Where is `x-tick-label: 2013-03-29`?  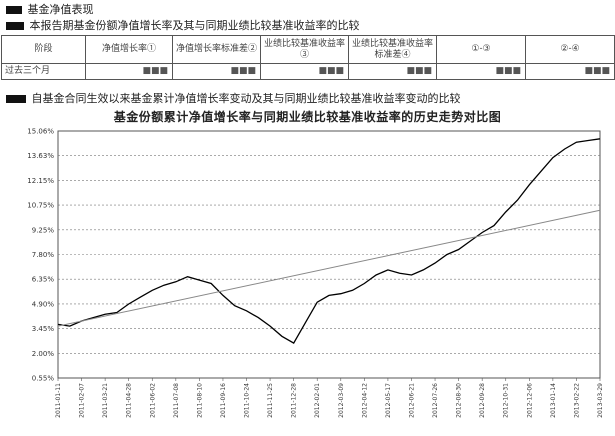
x-tick-label: 2013-03-29 is located at coordinates (600, 400).